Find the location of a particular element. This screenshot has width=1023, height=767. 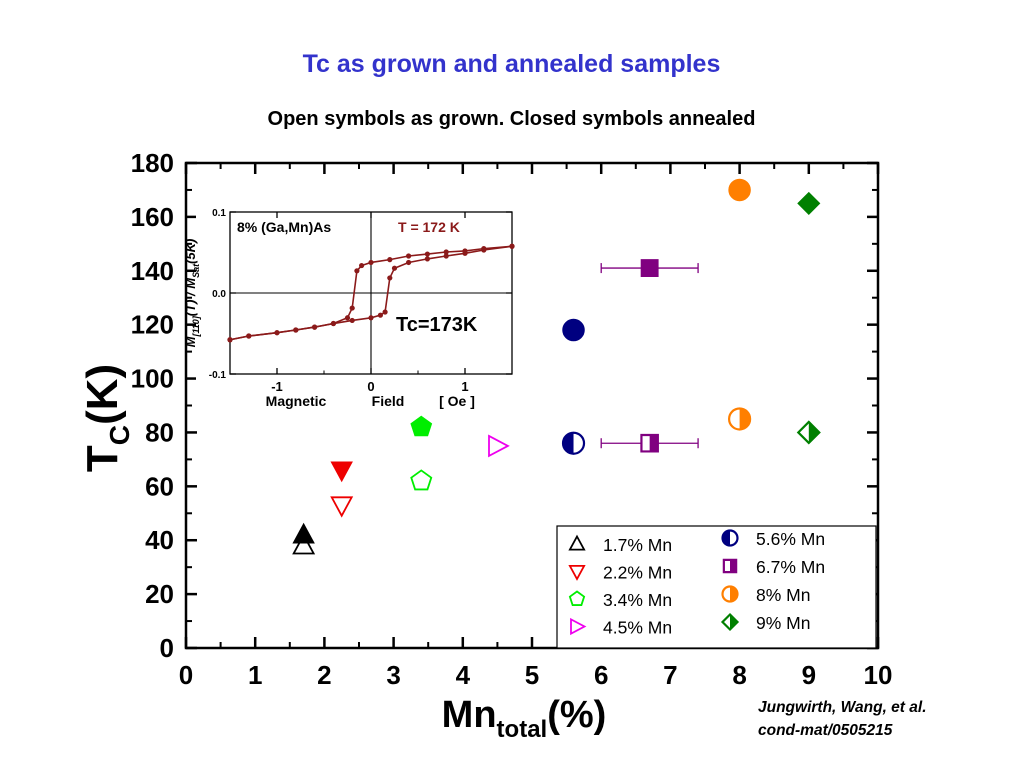

inset-hysteresis-curve is located at coordinates (371, 293).